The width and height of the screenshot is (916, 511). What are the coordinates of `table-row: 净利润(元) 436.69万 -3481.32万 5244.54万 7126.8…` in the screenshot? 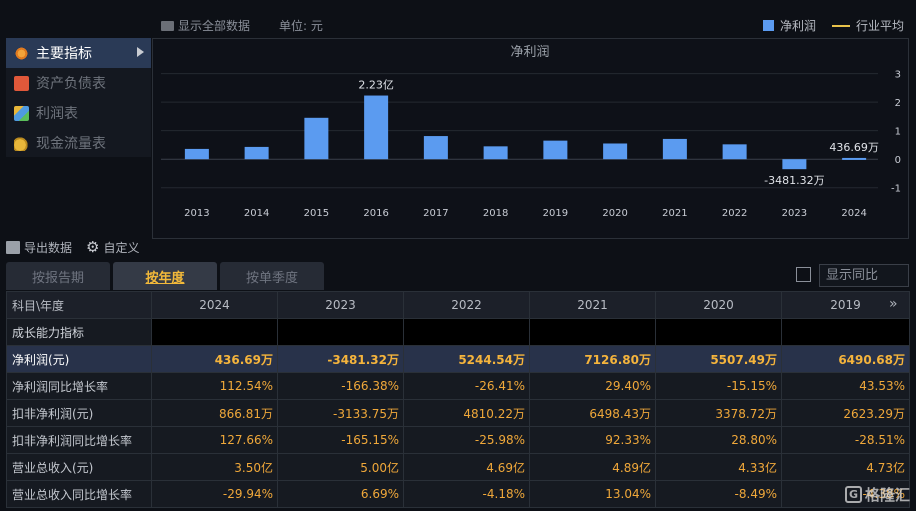 It's located at (458, 359).